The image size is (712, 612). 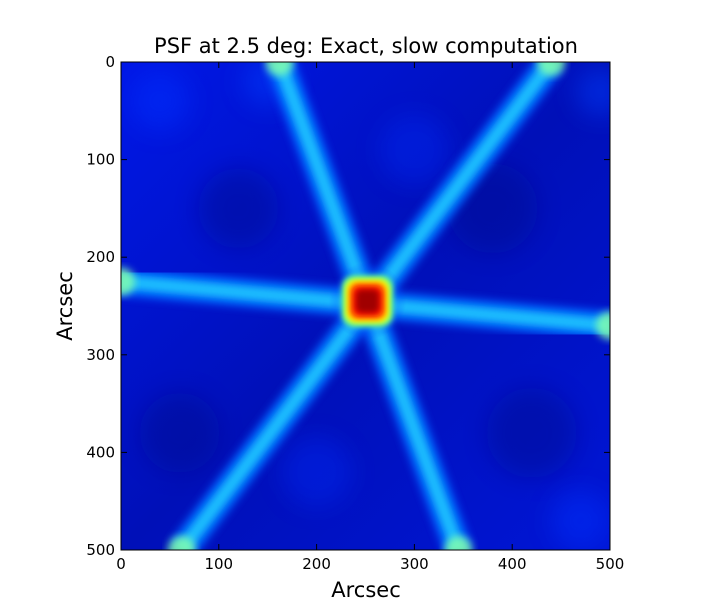 I want to click on x-axis-label: Arcsec, so click(x=366, y=590).